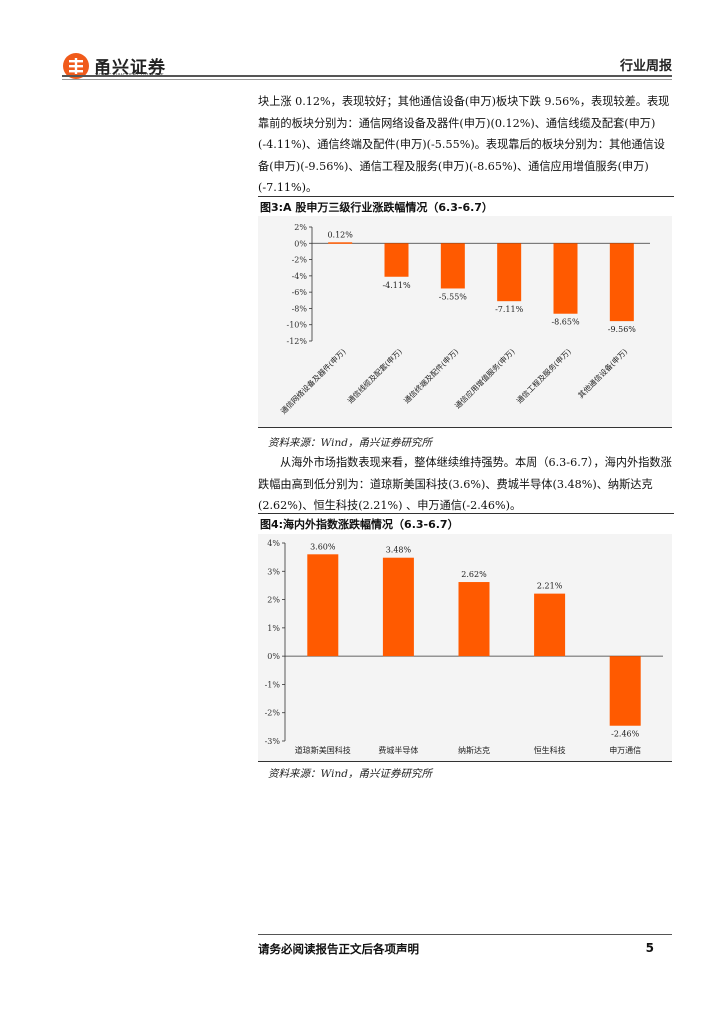  What do you see at coordinates (466, 206) in the screenshot?
I see `figure-3-title: 图3:A 股申万三级行业涨跌幅情况（6.3-6.7）` at bounding box center [466, 206].